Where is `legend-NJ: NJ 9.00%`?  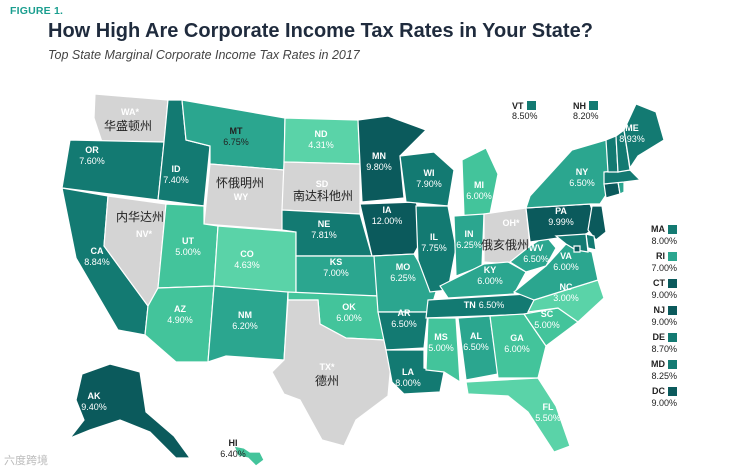 legend-NJ: NJ 9.00% is located at coordinates (664, 316).